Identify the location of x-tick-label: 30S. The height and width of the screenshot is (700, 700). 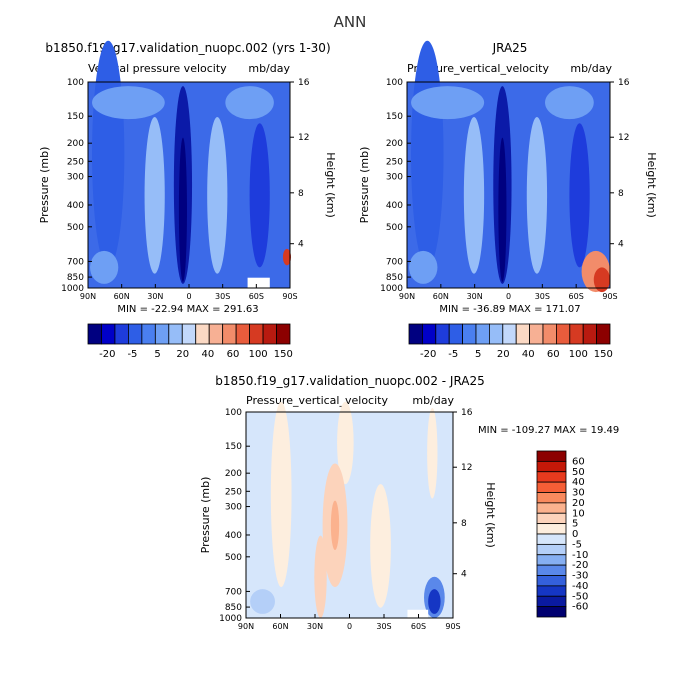
(383, 626).